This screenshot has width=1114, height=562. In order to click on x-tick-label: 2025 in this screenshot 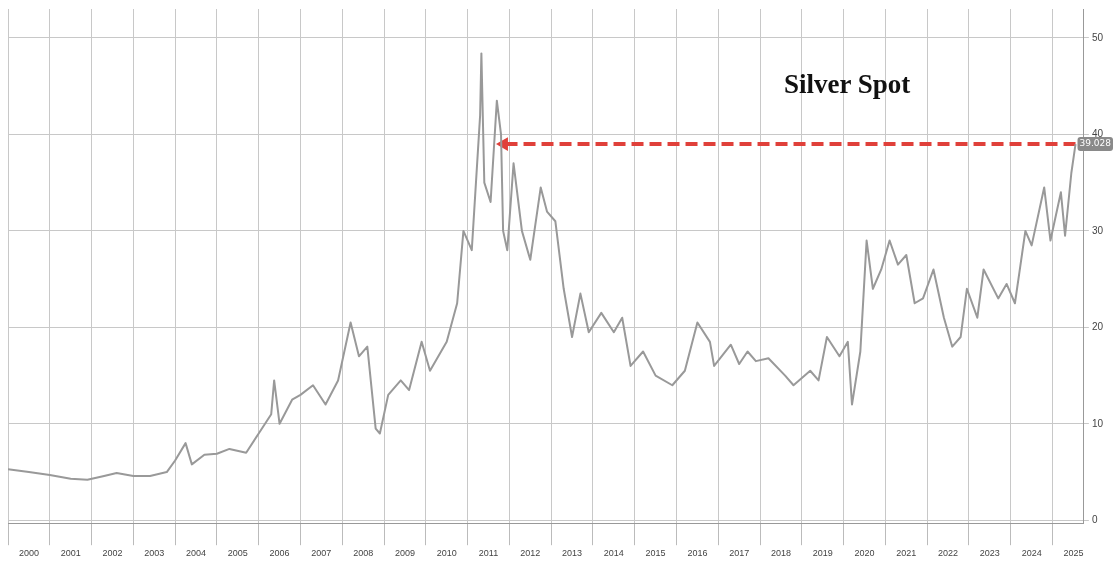, I will do `click(1073, 553)`.